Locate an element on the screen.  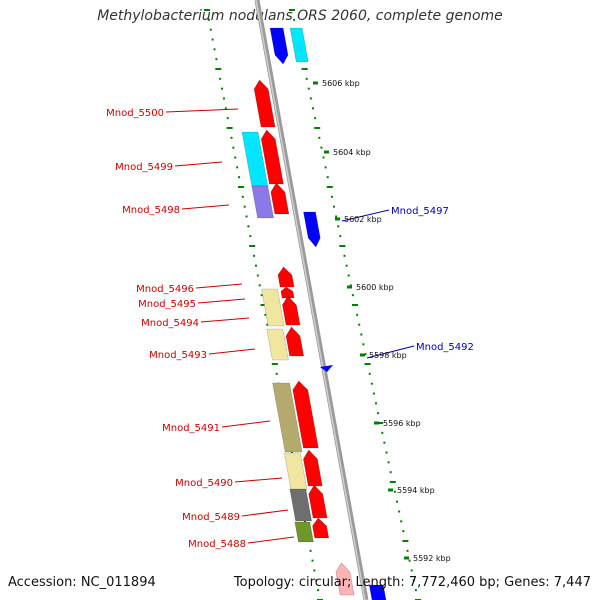
kbp-label: 5606 kbp is located at coordinates (341, 83).